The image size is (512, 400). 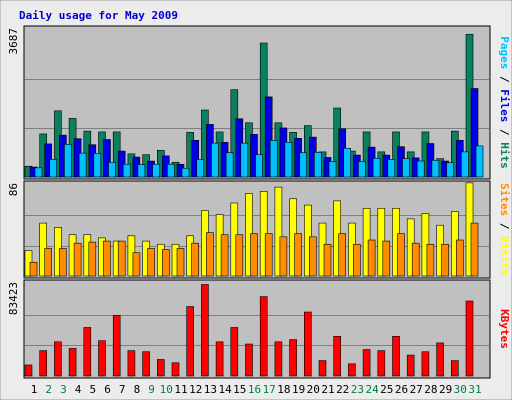 I want to click on x-label-day-8: 8, so click(x=137, y=389).